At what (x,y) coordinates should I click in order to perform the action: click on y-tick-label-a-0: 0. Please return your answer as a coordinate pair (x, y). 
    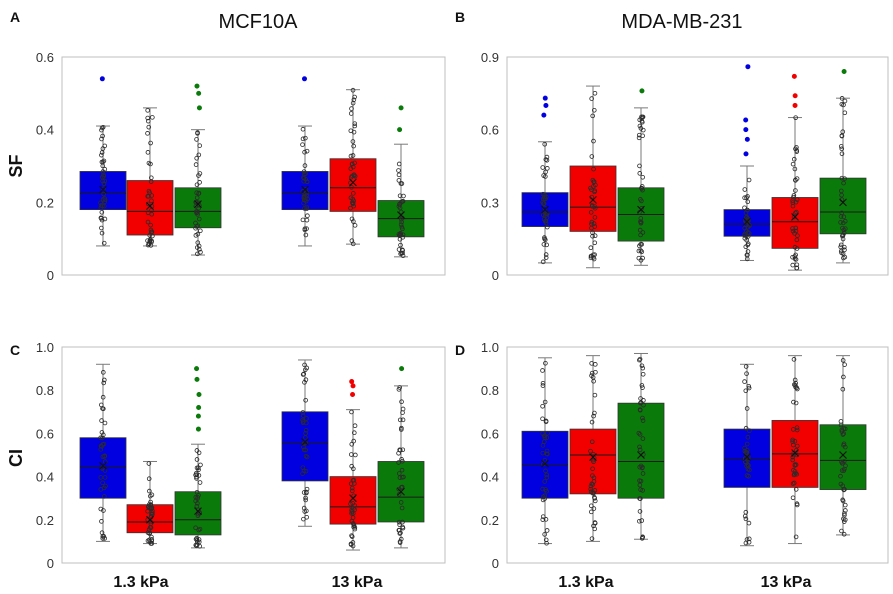
    Looking at the image, I should click on (50, 275).